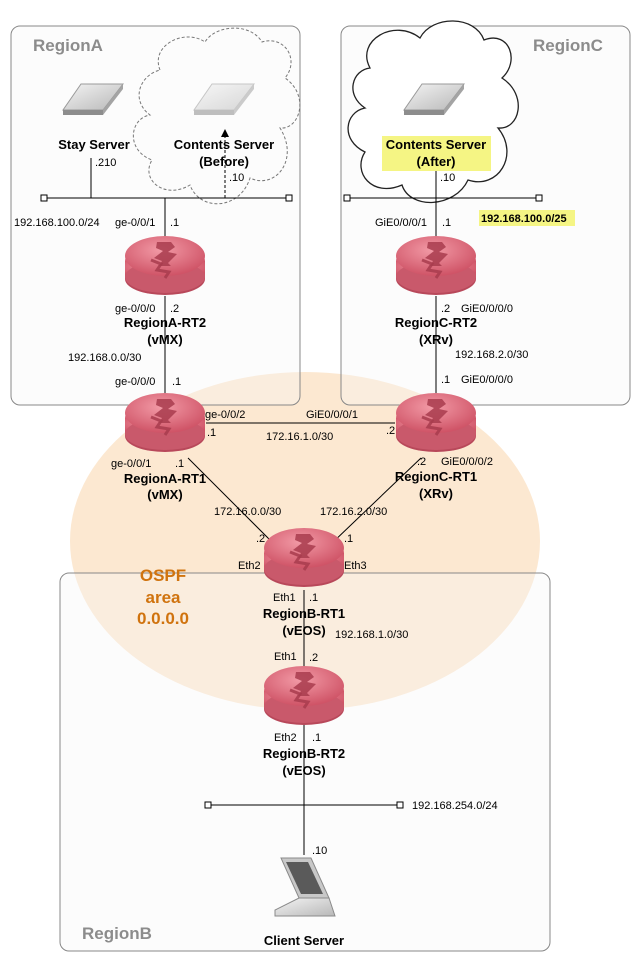 Image resolution: width=631 pixels, height=953 pixels. I want to click on a-rt2-up-ip: .1, so click(174, 223).